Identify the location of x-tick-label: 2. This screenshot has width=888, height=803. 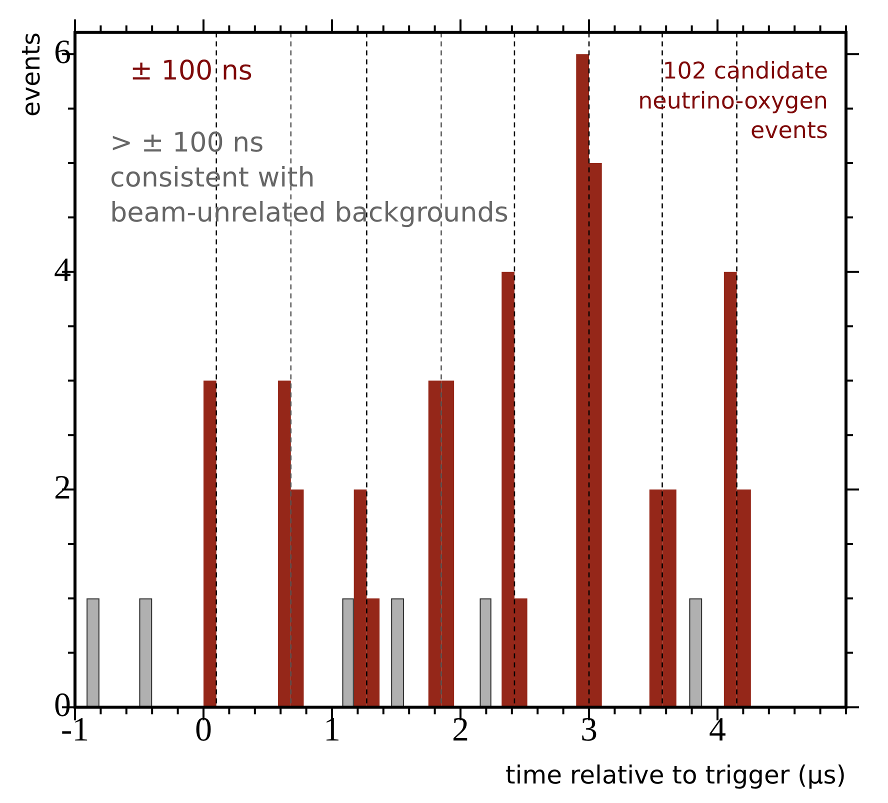
(460, 730).